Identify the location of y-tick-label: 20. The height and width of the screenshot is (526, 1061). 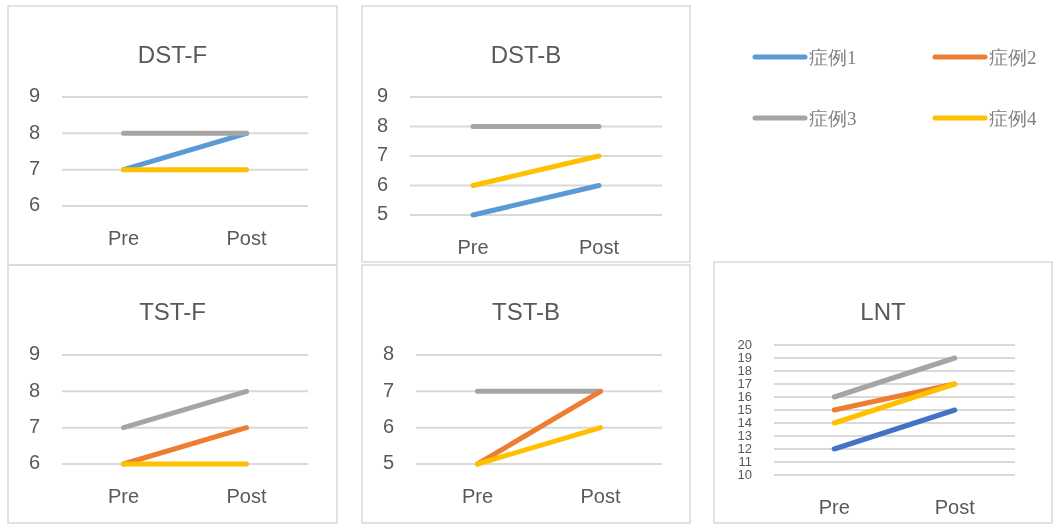
(744, 345).